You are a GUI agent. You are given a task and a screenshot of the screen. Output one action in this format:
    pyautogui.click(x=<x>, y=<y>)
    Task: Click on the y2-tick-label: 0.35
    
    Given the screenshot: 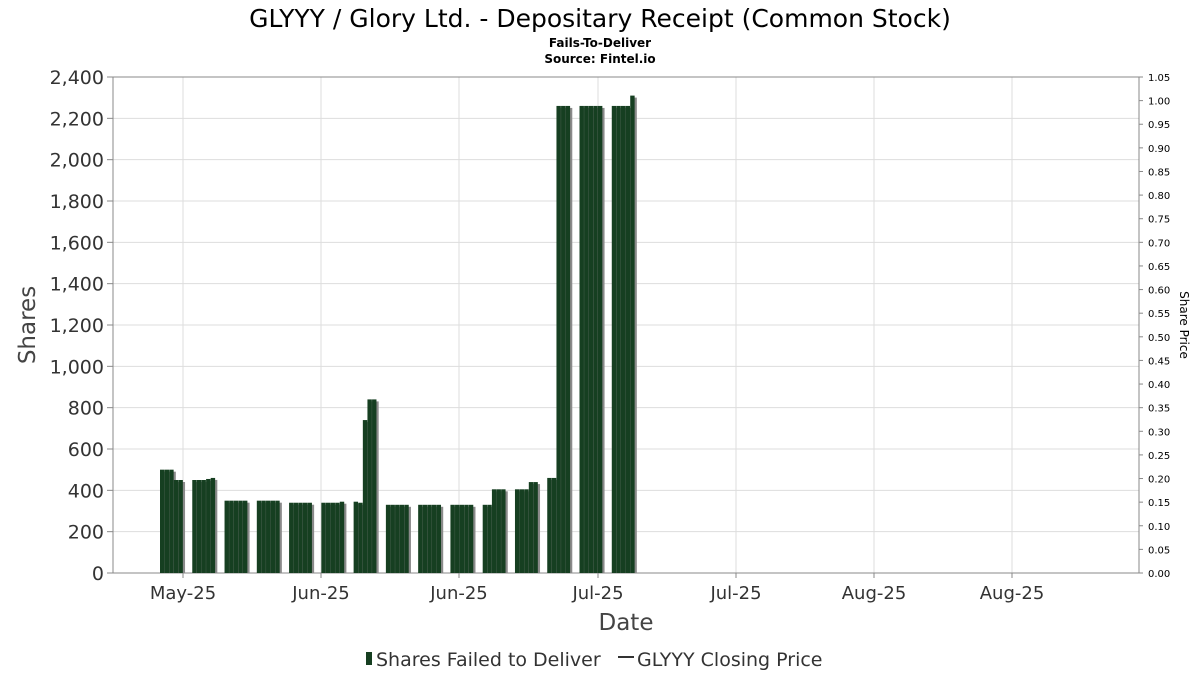 What is the action you would take?
    pyautogui.click(x=1159, y=409)
    